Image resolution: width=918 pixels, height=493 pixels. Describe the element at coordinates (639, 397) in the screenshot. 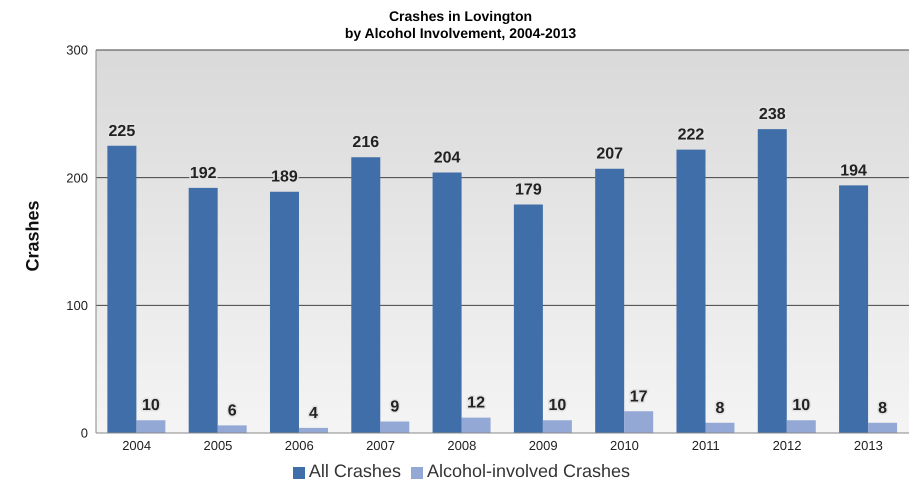

I see `data-label: 17` at that location.